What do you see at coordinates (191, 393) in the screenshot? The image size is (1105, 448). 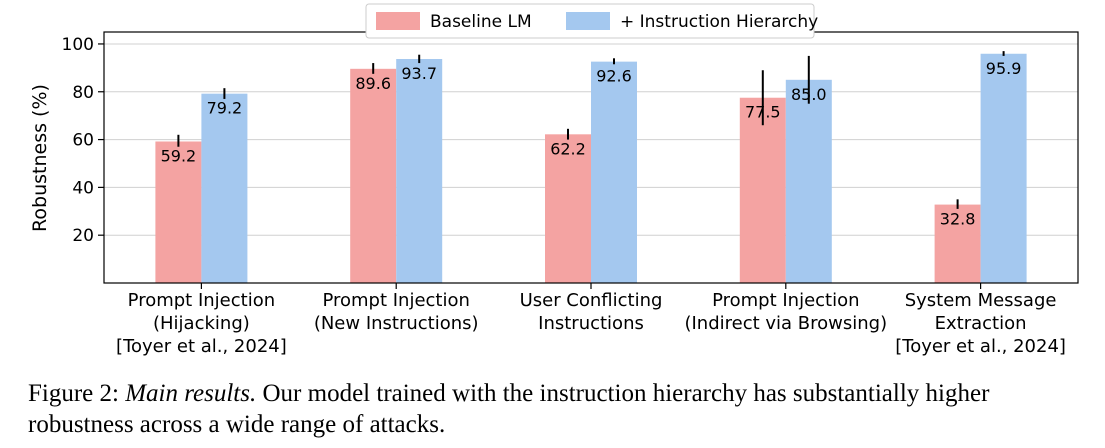 I see `caption-emphasis: Main results.` at bounding box center [191, 393].